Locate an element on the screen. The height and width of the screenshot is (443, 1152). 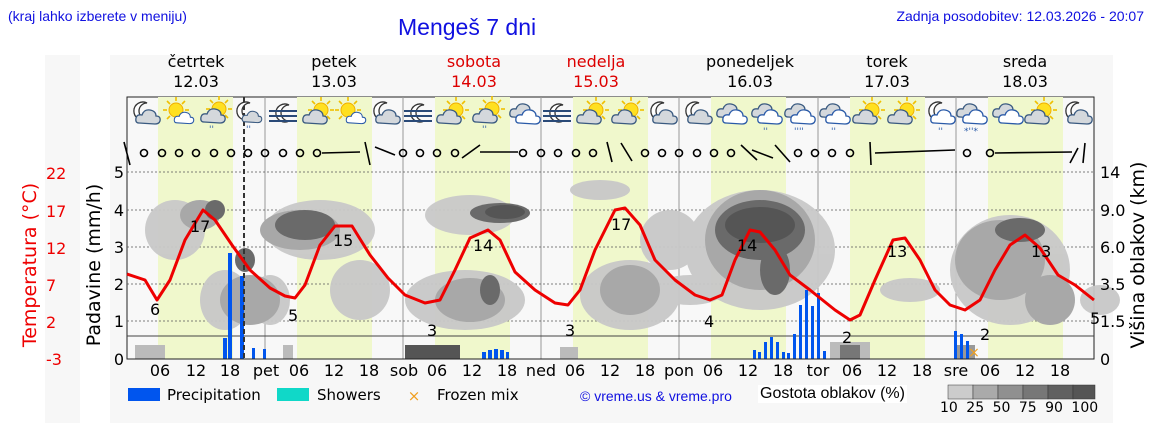
precip-axis-label: Padavine (mm/h) is located at coordinates (94, 265).